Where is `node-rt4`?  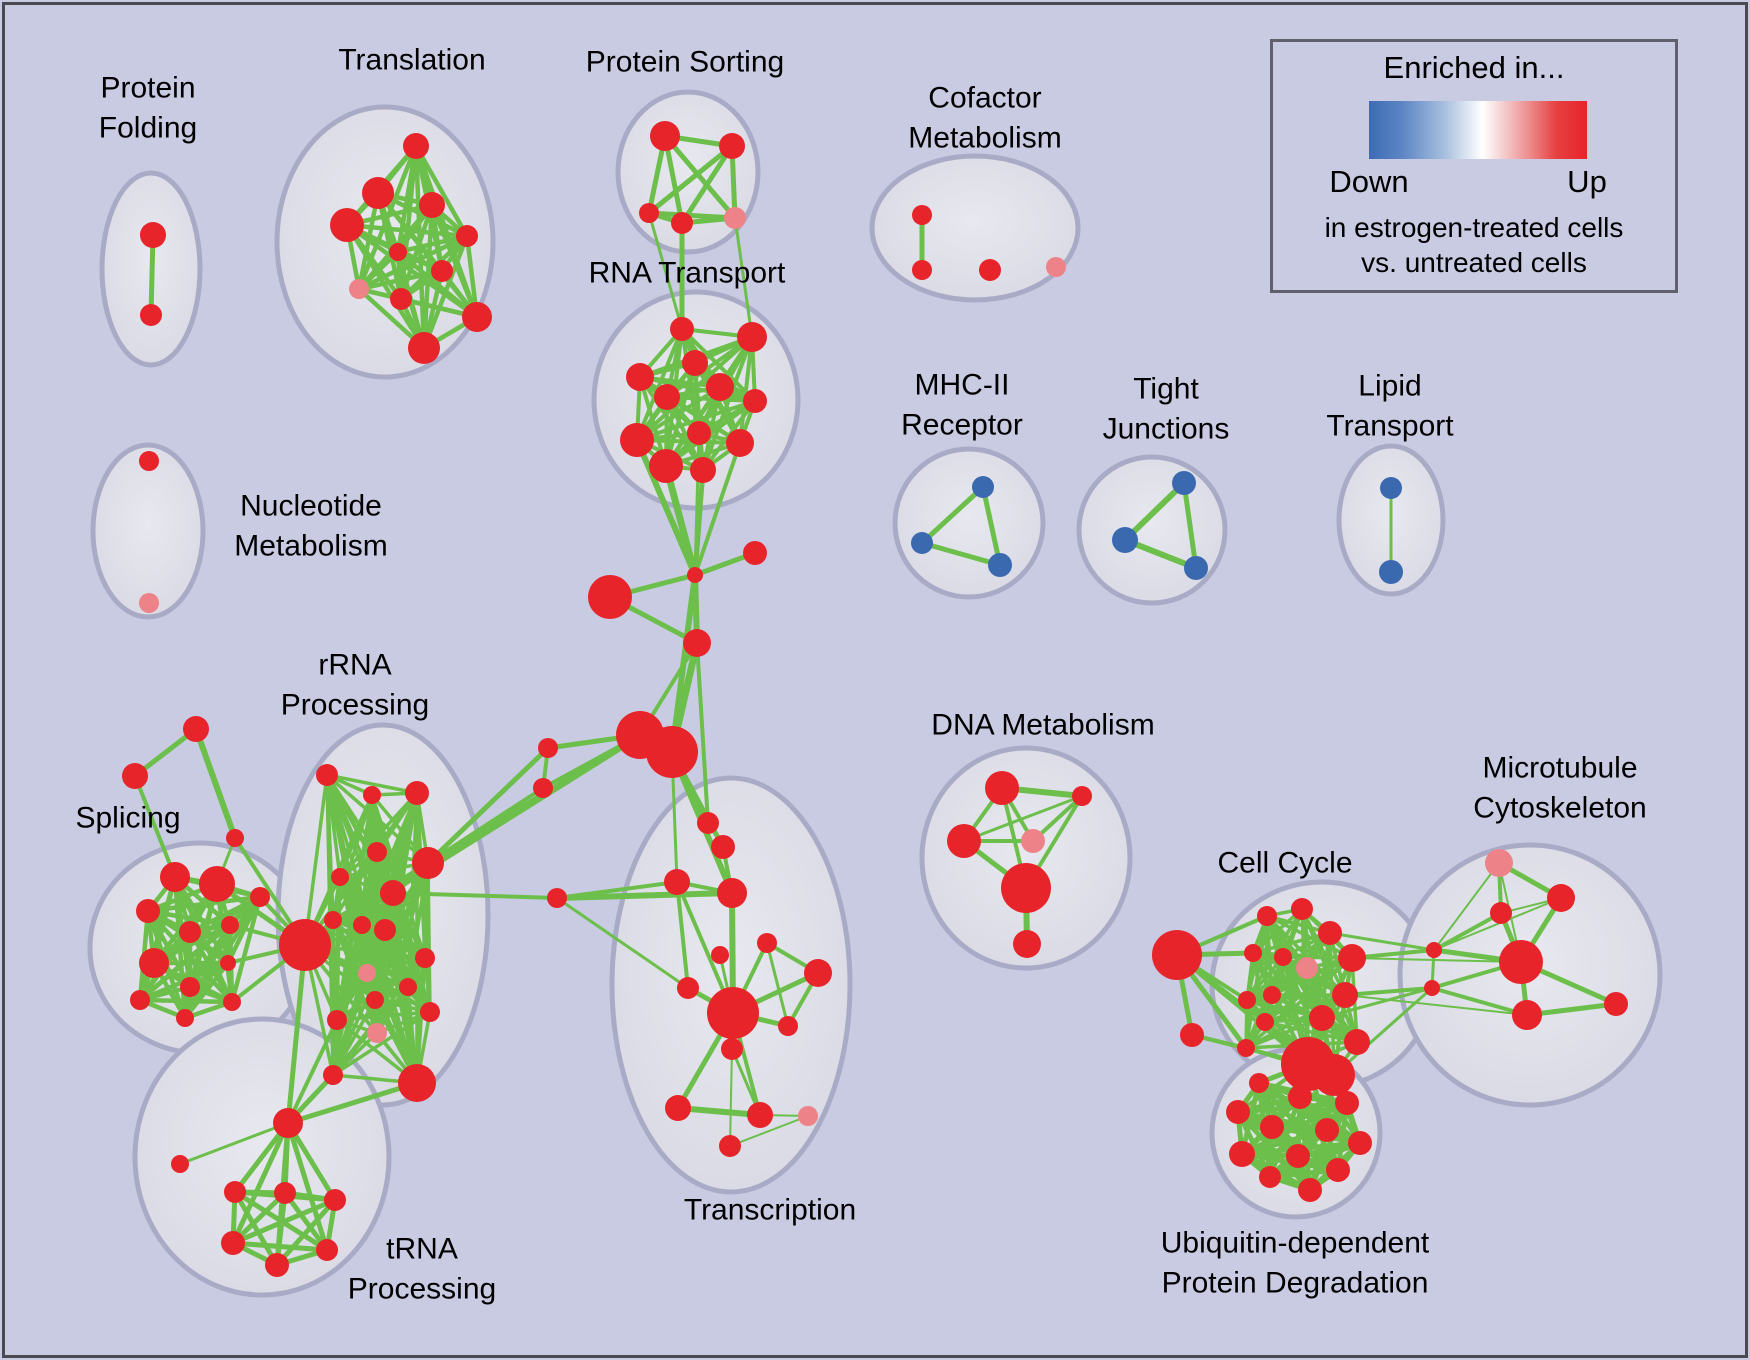 node-rt4 is located at coordinates (640, 377).